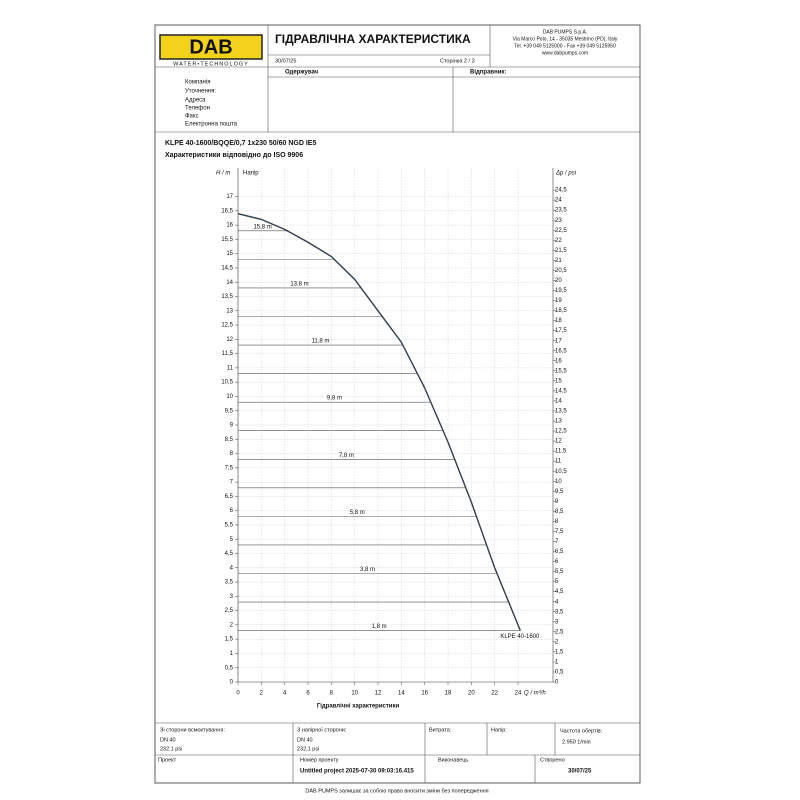 This screenshot has width=800, height=800. Describe the element at coordinates (228, 354) in the screenshot. I see `y-tick-label: 11,5` at that location.